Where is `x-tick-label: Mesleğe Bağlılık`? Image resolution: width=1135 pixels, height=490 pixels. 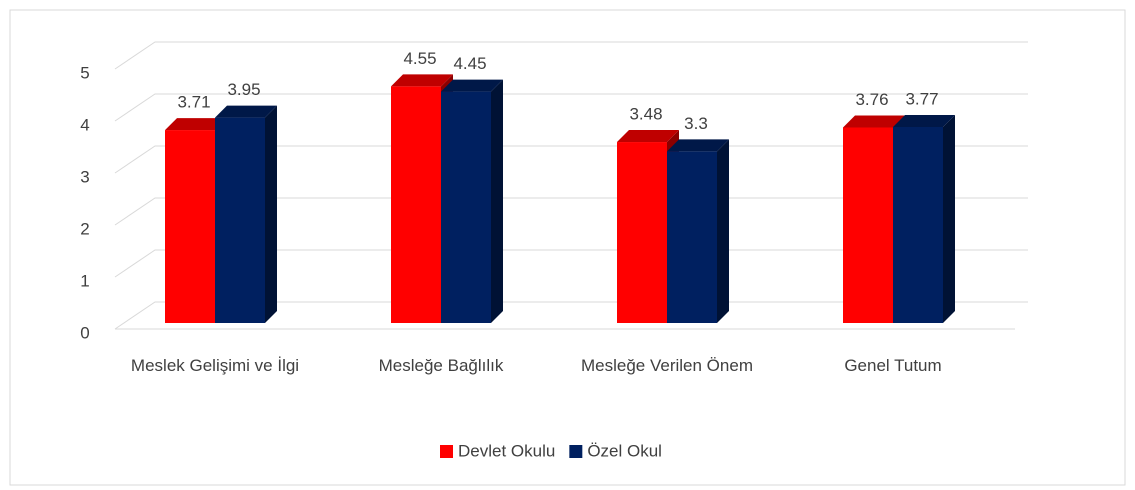
x-tick-label: Mesleğe Bağlılık is located at coordinates (441, 365).